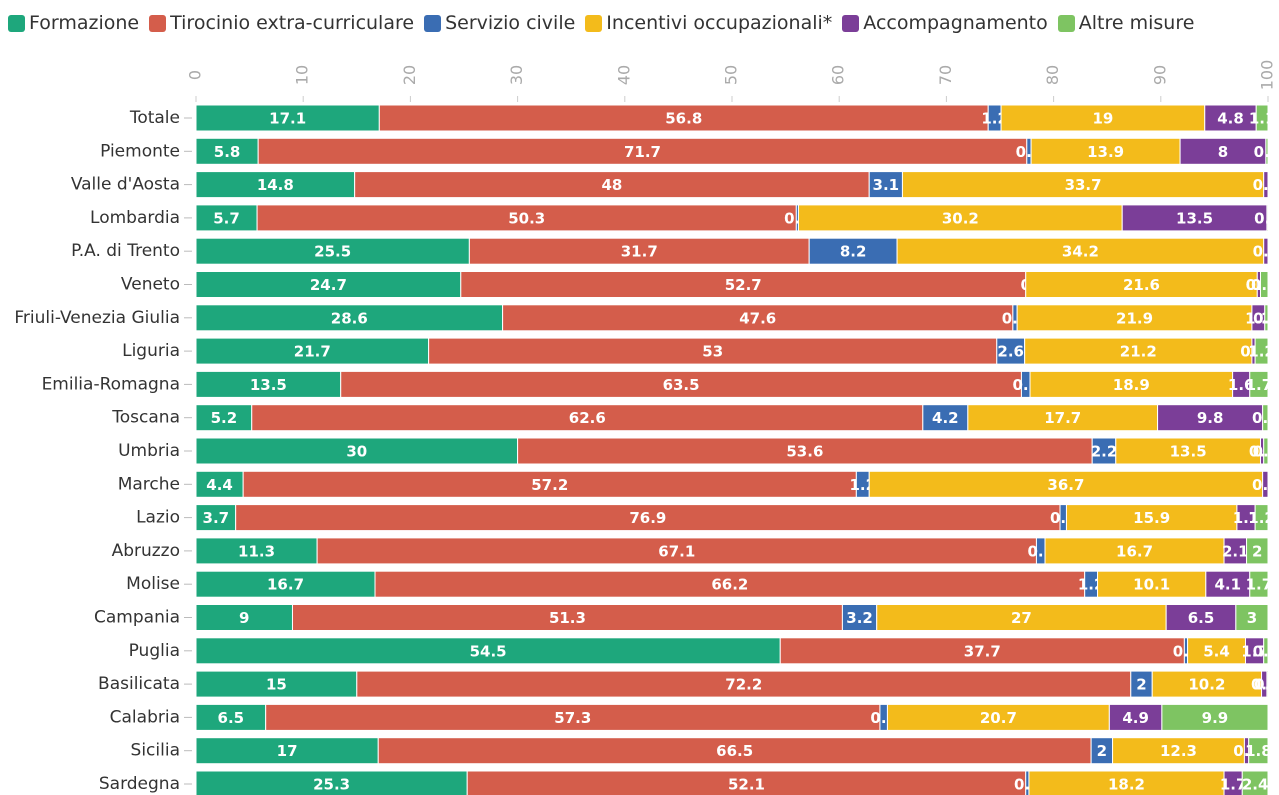 This screenshot has width=1279, height=795. What do you see at coordinates (276, 685) in the screenshot?
I see `data-label: 15` at bounding box center [276, 685].